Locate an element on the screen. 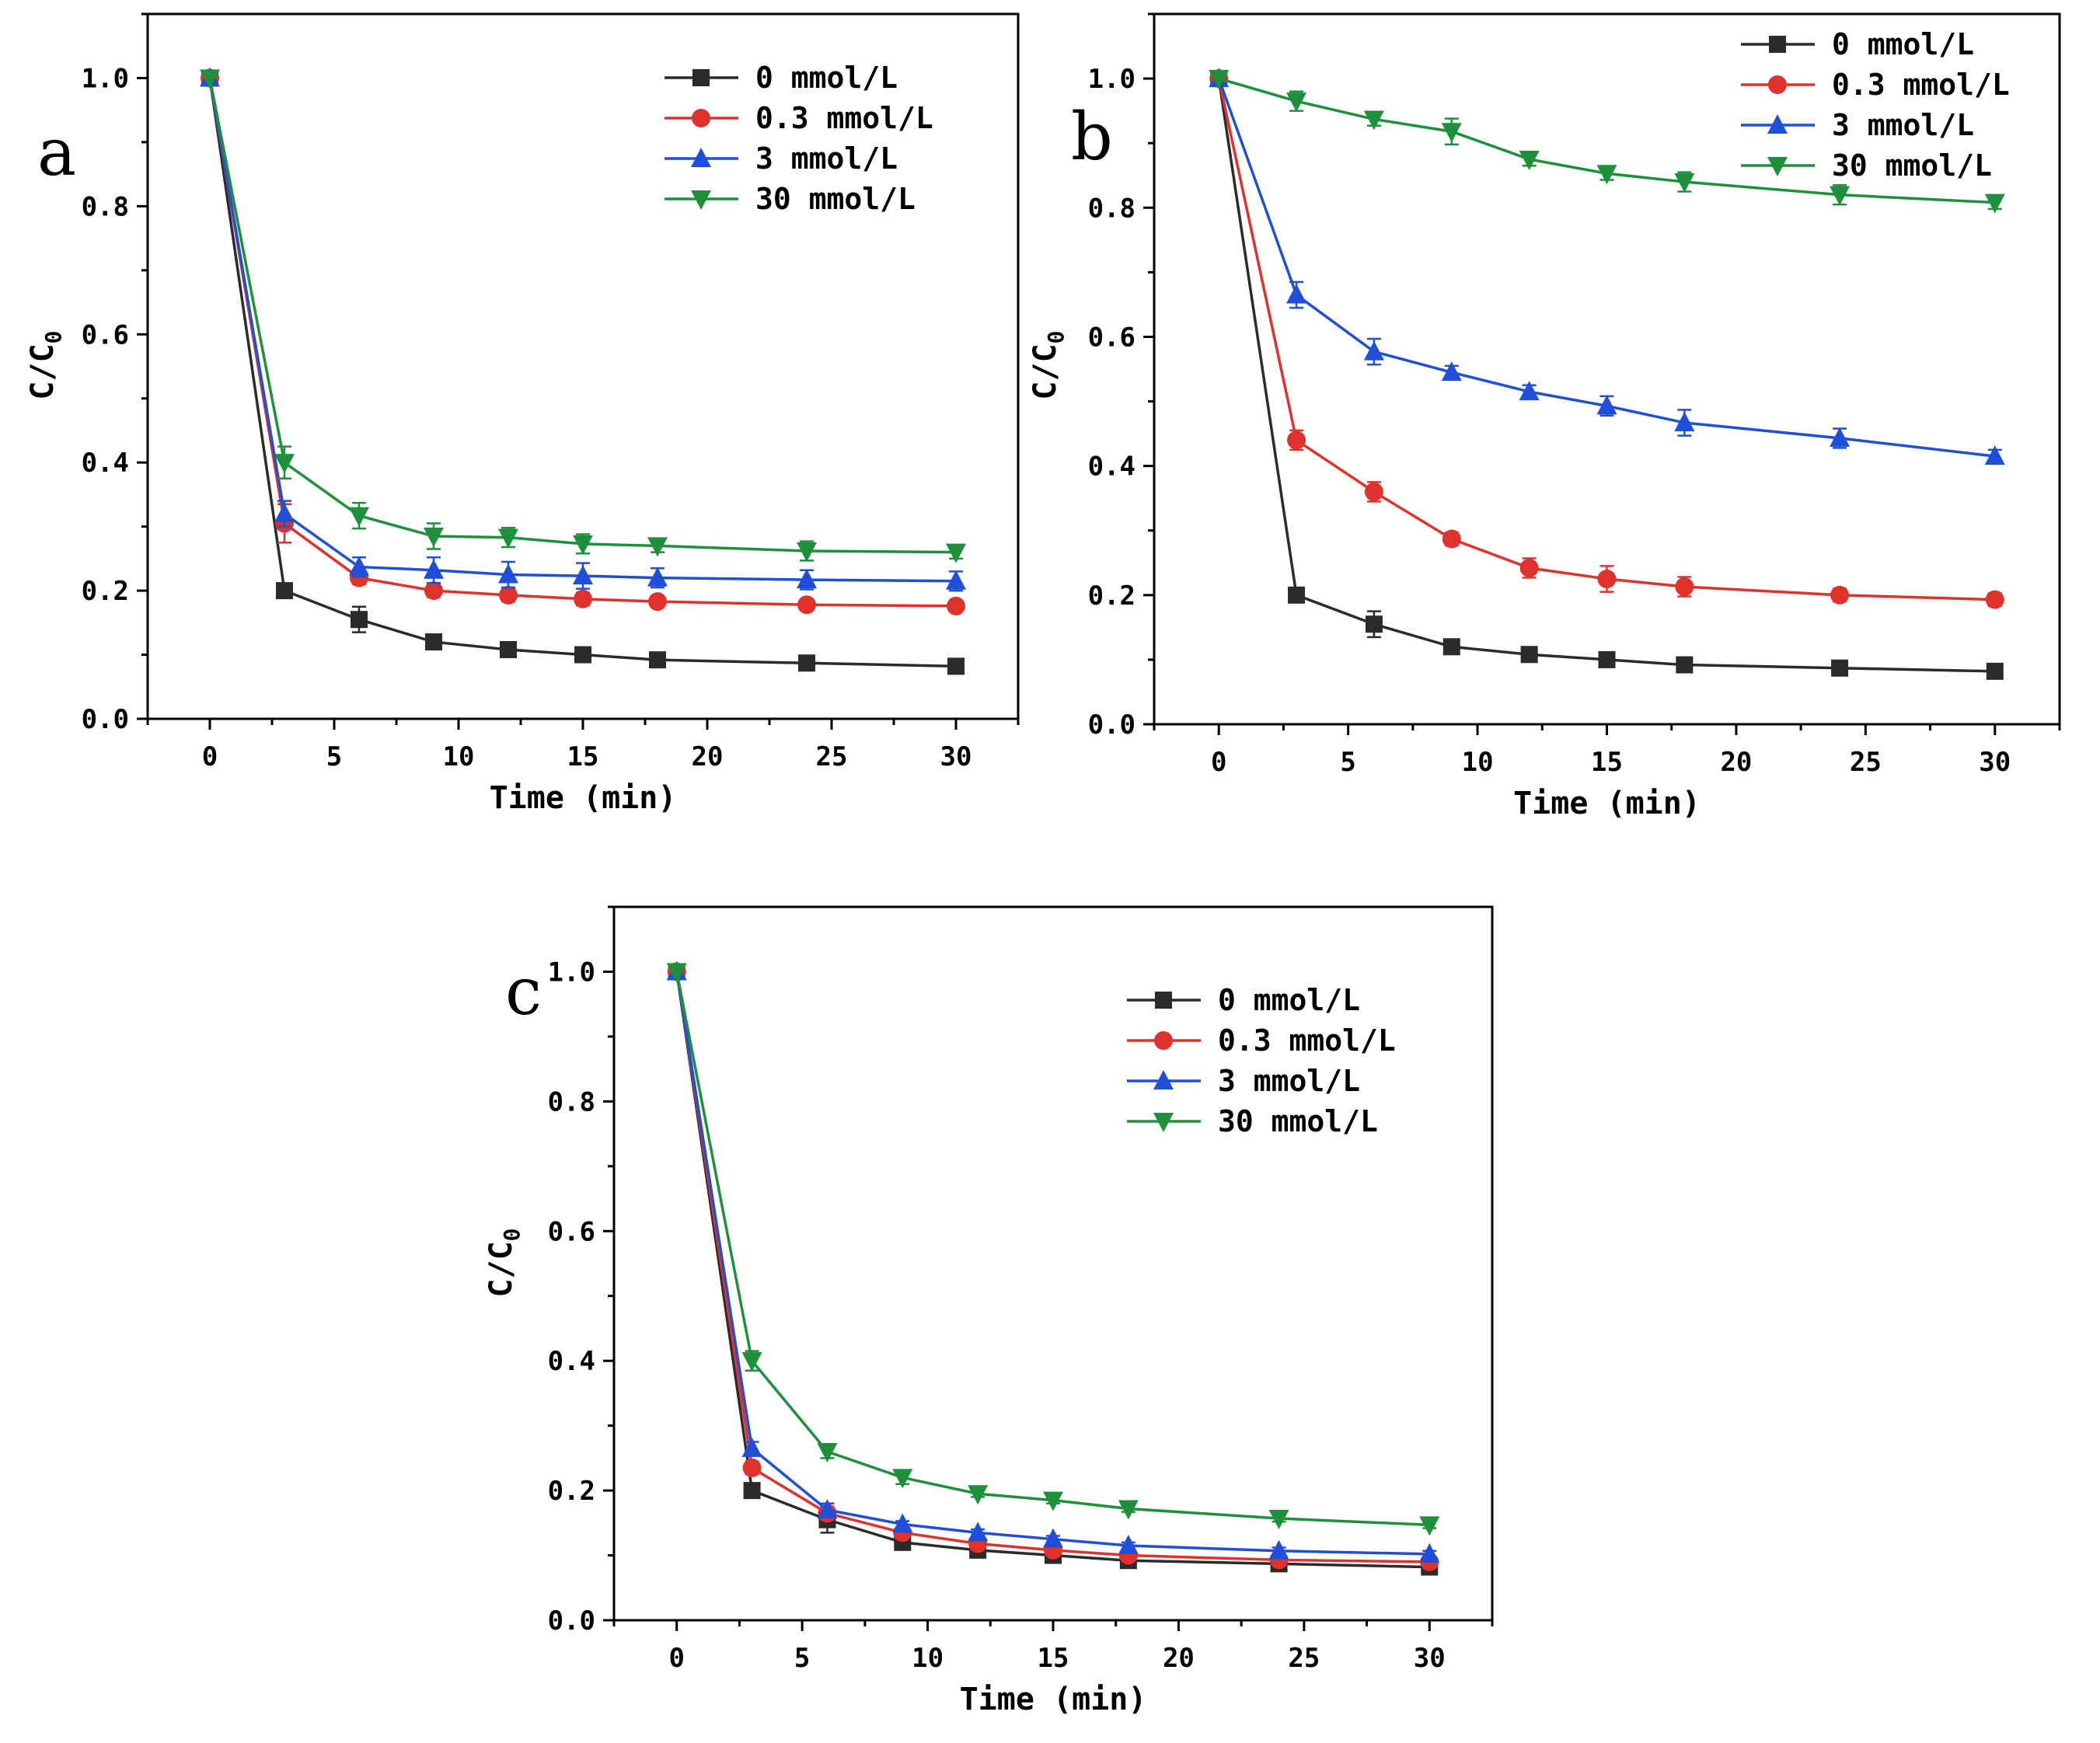 The image size is (2100, 1743). series-line is located at coordinates (1052, 1267).